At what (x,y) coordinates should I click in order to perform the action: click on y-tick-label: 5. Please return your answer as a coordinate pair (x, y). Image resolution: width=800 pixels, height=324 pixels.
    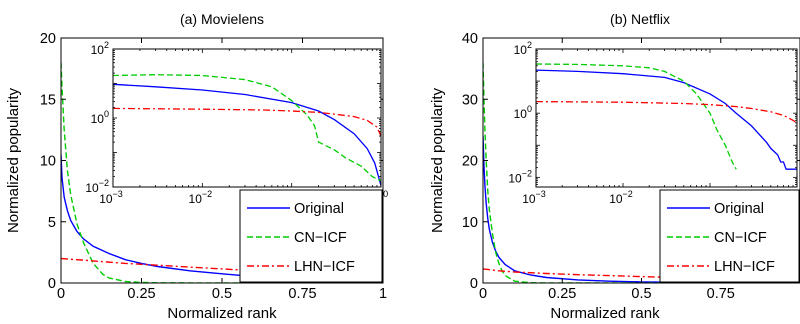
    Looking at the image, I should click on (52, 223).